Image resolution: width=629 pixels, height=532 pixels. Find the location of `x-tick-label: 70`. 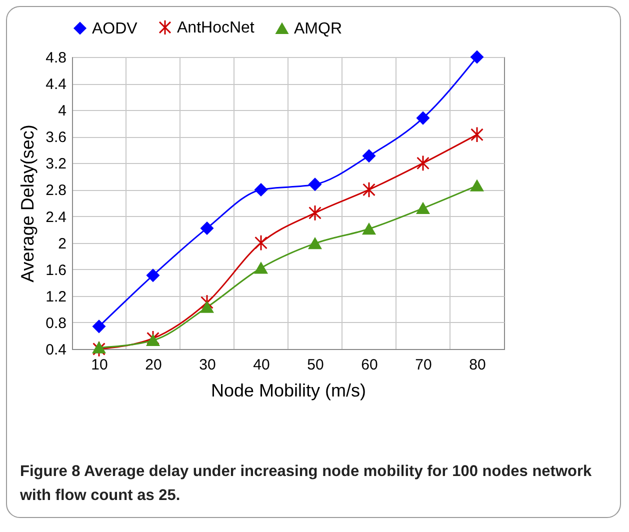

x-tick-label: 70 is located at coordinates (423, 365).